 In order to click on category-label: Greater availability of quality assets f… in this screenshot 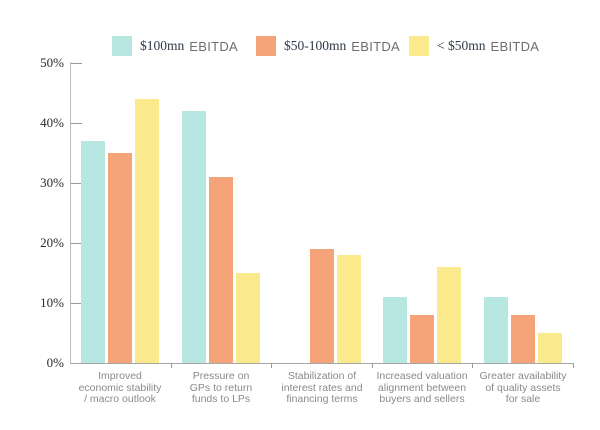, I will do `click(523, 387)`.